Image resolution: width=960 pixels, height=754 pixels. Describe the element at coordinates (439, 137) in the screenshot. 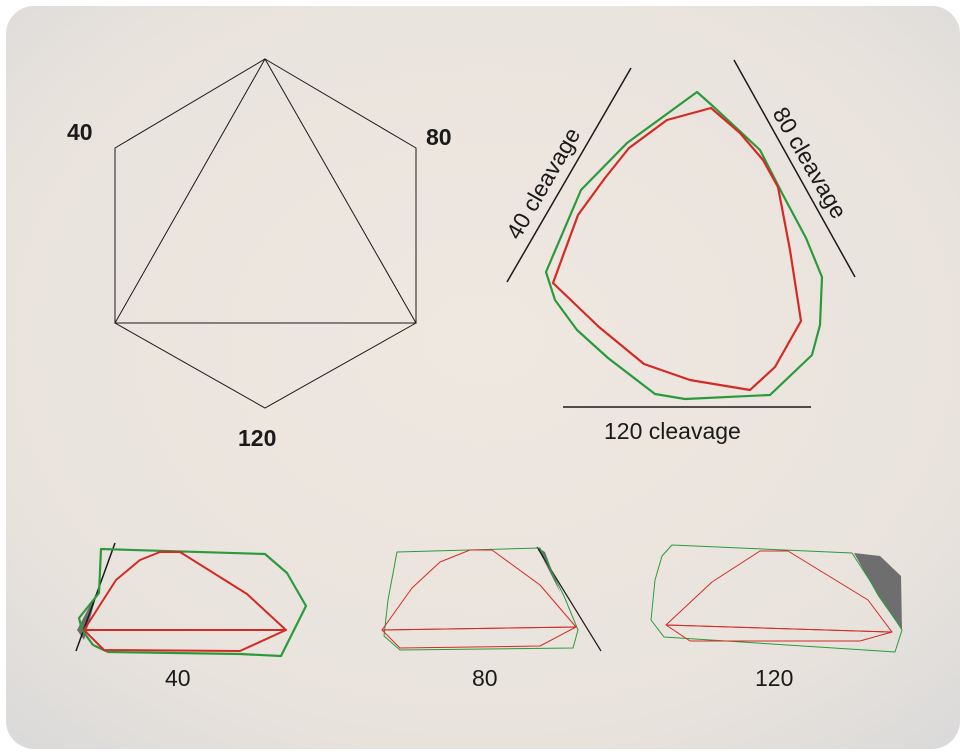

I see `hexagon-label-80: 80` at that location.